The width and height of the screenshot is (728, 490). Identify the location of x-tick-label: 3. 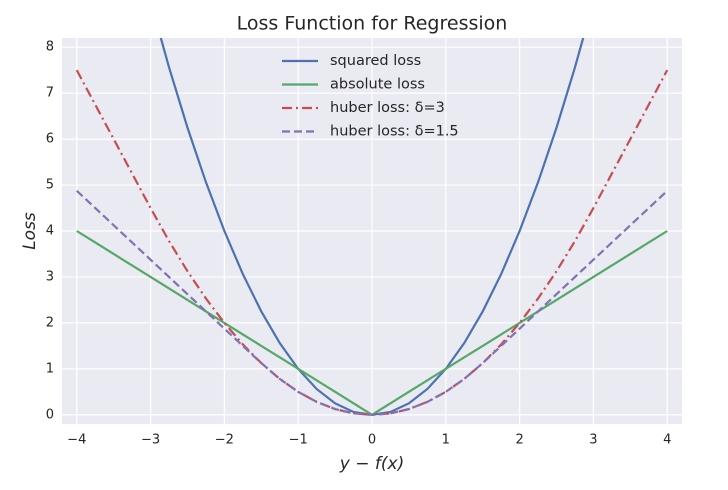
(593, 440).